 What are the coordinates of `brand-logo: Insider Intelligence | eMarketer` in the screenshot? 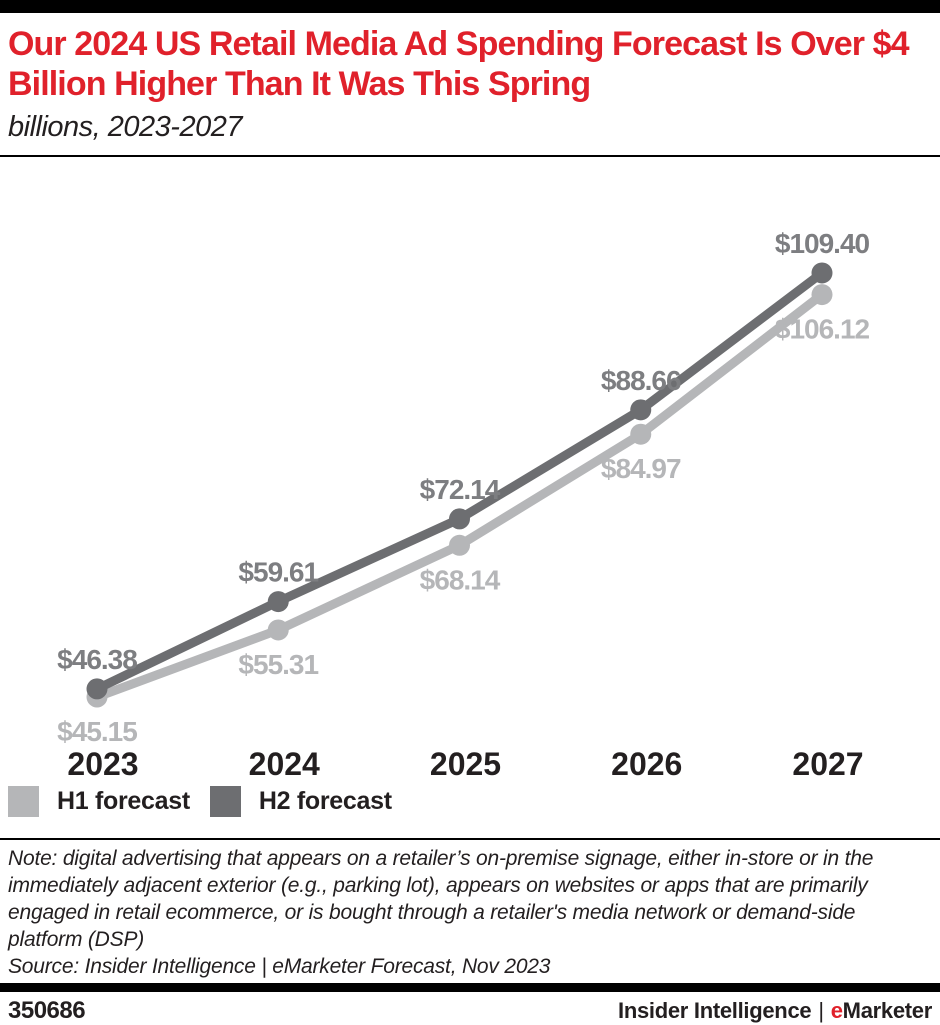 It's located at (775, 1011).